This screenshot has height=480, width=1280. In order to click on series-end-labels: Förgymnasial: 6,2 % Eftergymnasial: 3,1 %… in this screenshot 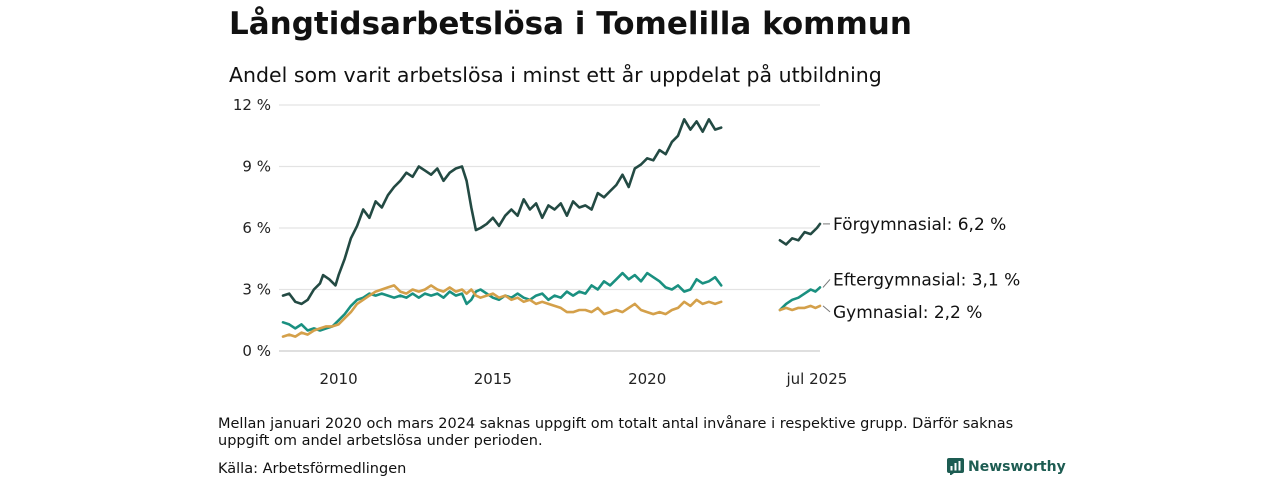, I will do `click(921, 269)`.